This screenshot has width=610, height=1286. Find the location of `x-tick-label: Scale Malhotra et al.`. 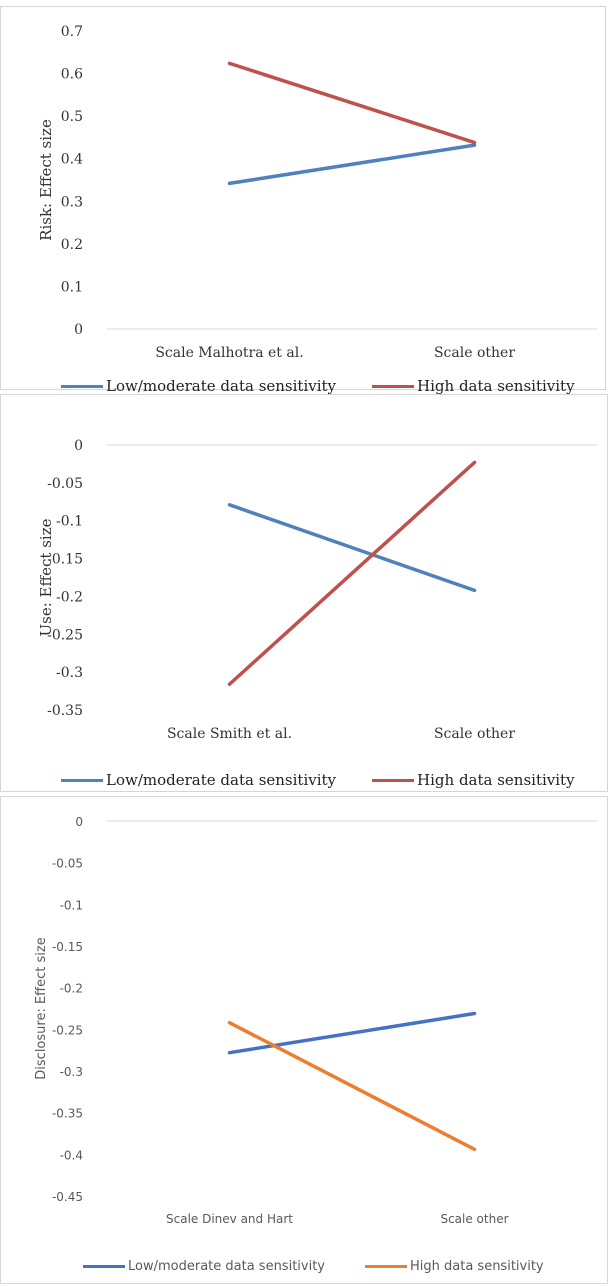

x-tick-label: Scale Malhotra et al. is located at coordinates (229, 353).